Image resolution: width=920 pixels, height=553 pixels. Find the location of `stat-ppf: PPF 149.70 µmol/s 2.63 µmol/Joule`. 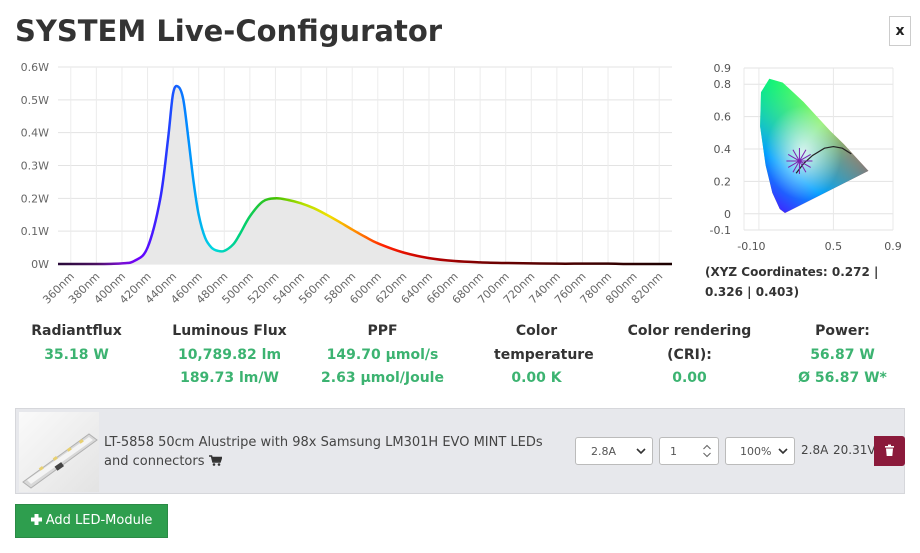

stat-ppf: PPF 149.70 µmol/s 2.63 µmol/Joule is located at coordinates (382, 355).